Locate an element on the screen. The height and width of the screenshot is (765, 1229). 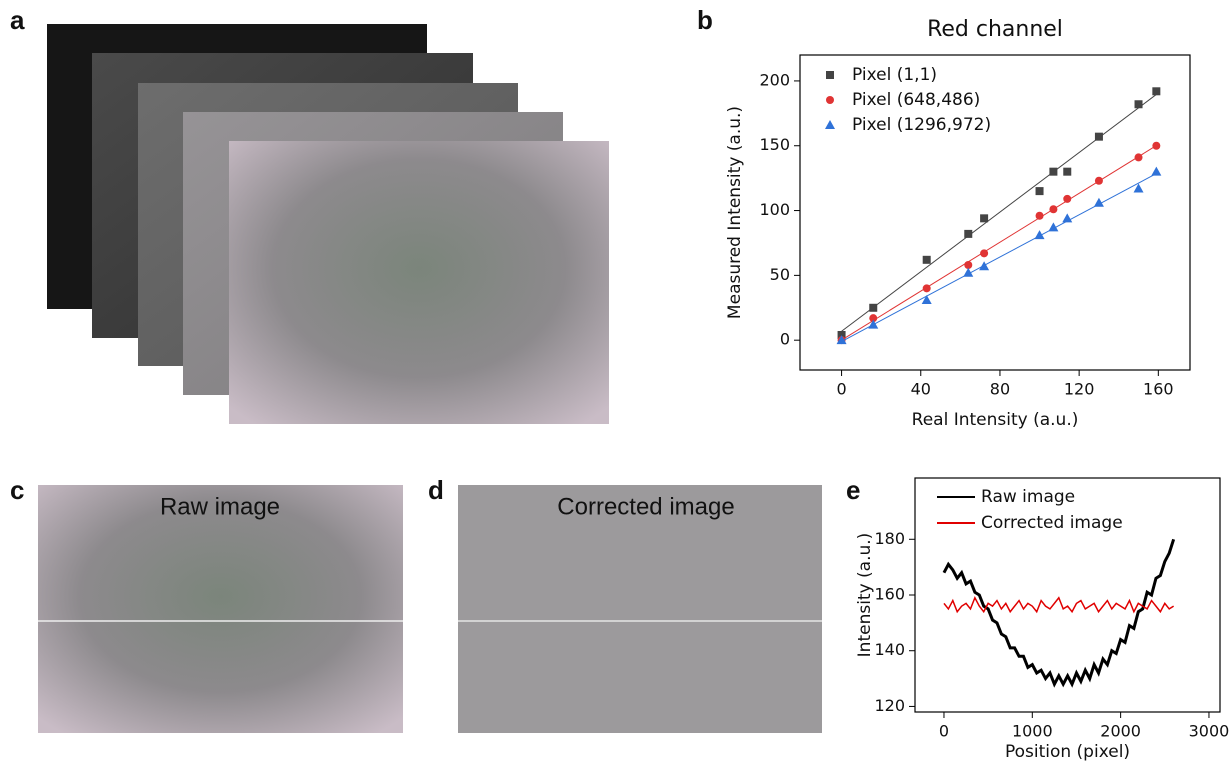
legend-label: Pixel (1,1) is located at coordinates (894, 75).